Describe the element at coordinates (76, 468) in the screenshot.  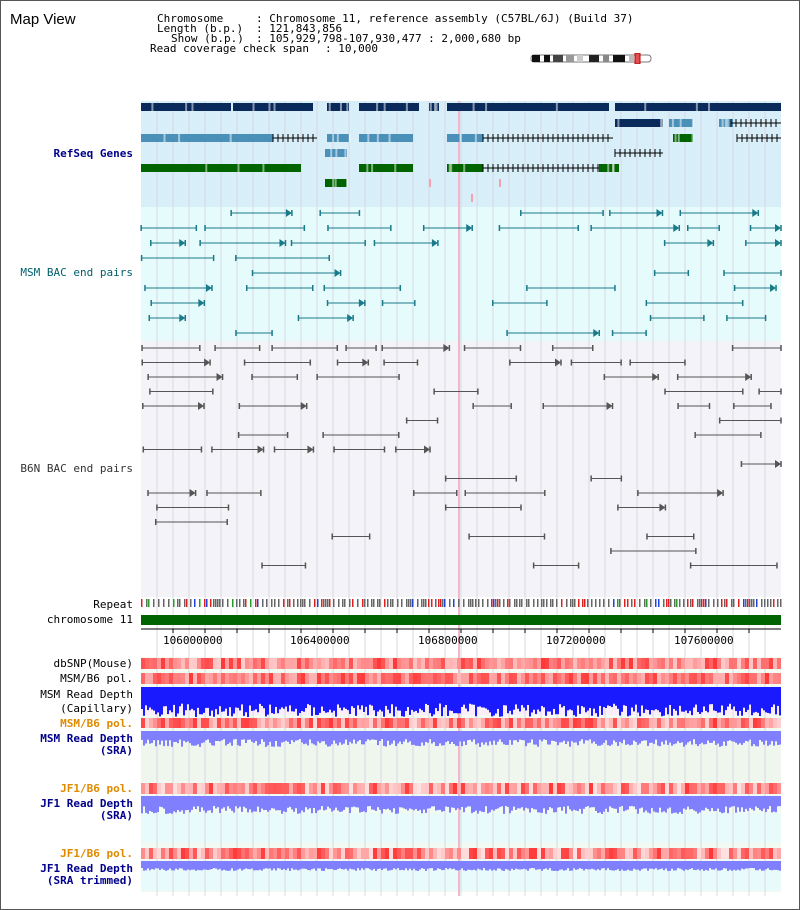
I see `track-label-b6n-bac: B6N BAC end pairs` at that location.